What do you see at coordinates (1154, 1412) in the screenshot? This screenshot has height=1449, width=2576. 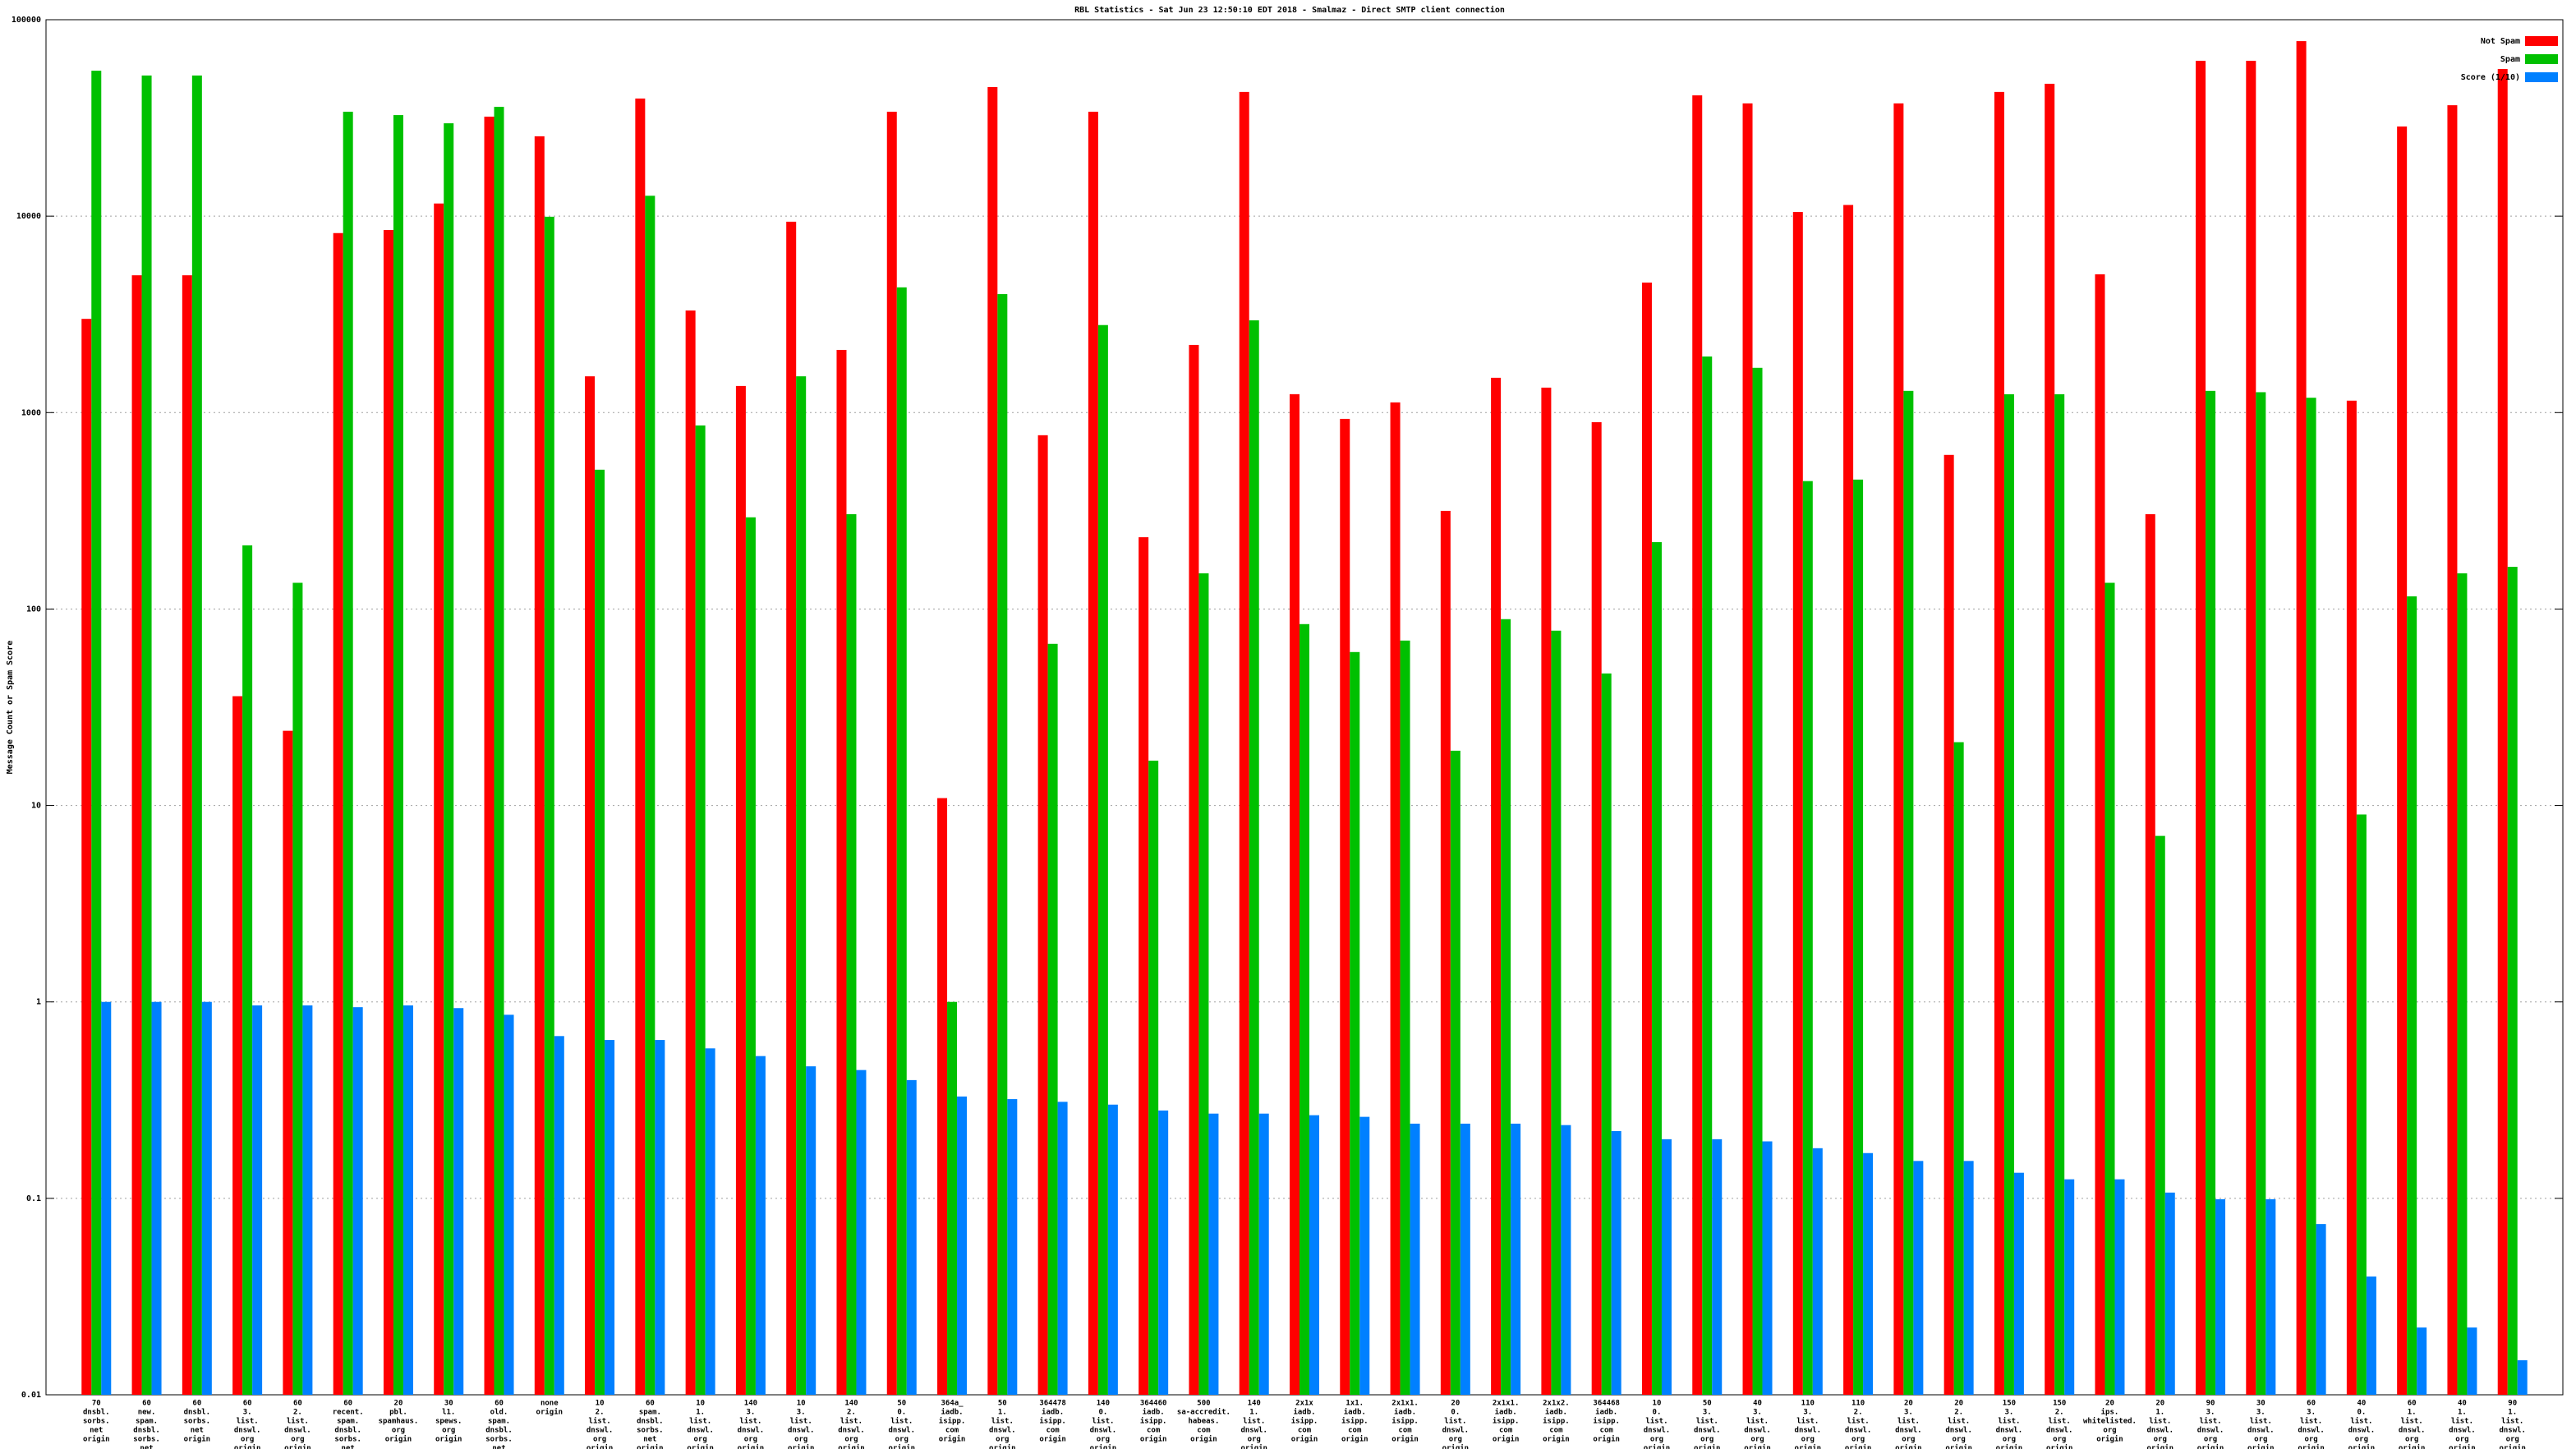 I see `x-tick-label: iadb.` at bounding box center [1154, 1412].